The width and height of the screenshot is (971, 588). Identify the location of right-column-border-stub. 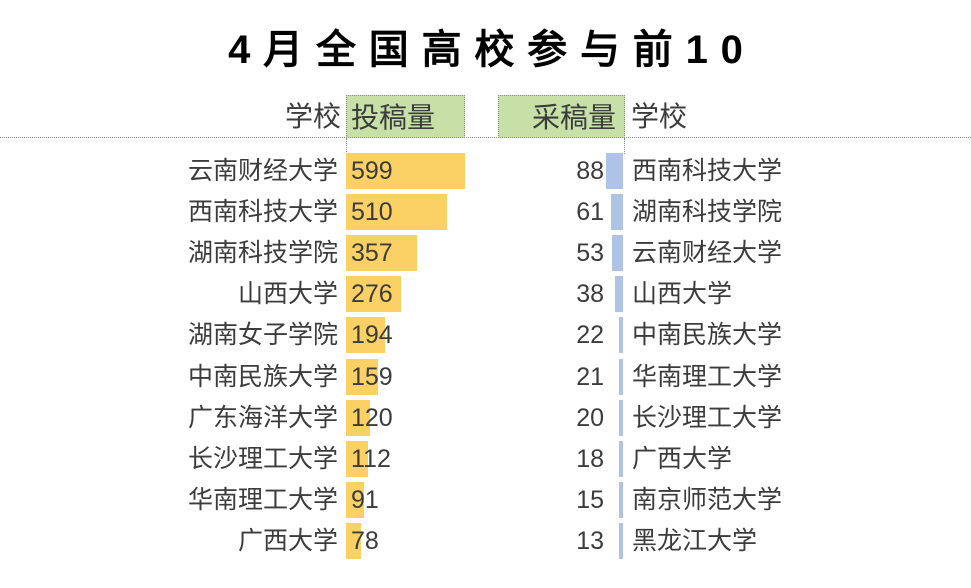
(624, 146).